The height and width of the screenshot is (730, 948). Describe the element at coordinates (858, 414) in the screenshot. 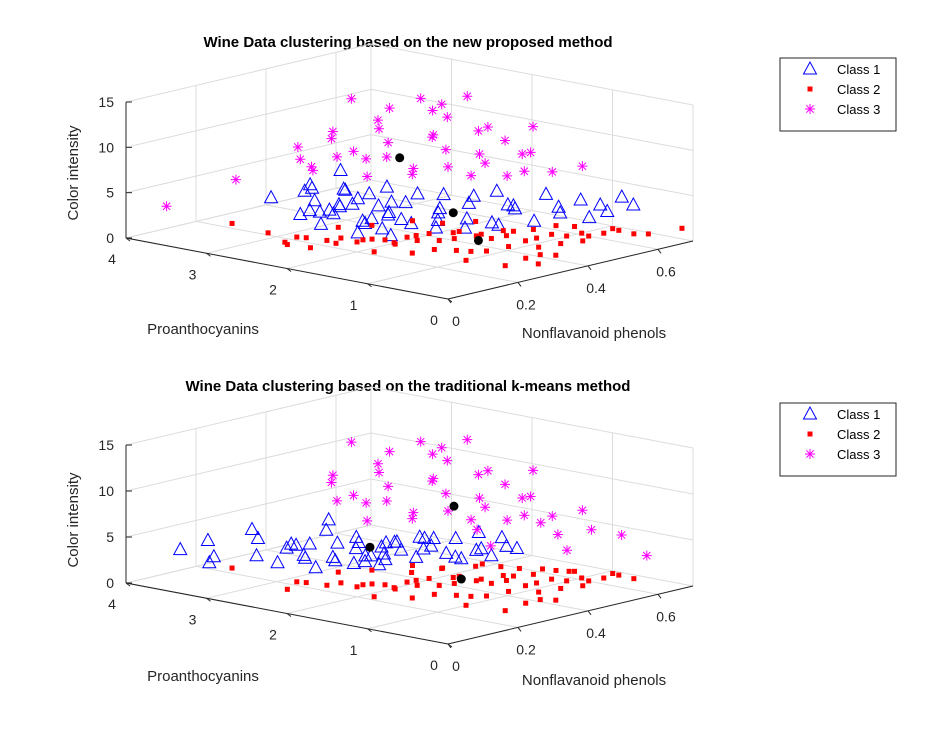

I see `legend-entry: Class 1` at that location.